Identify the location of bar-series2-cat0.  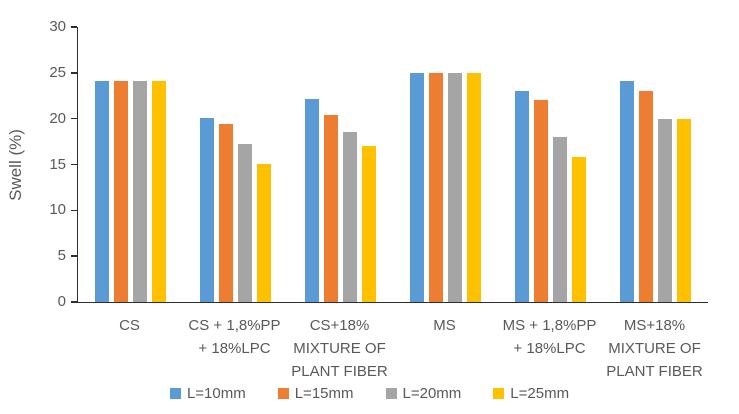
(140, 191).